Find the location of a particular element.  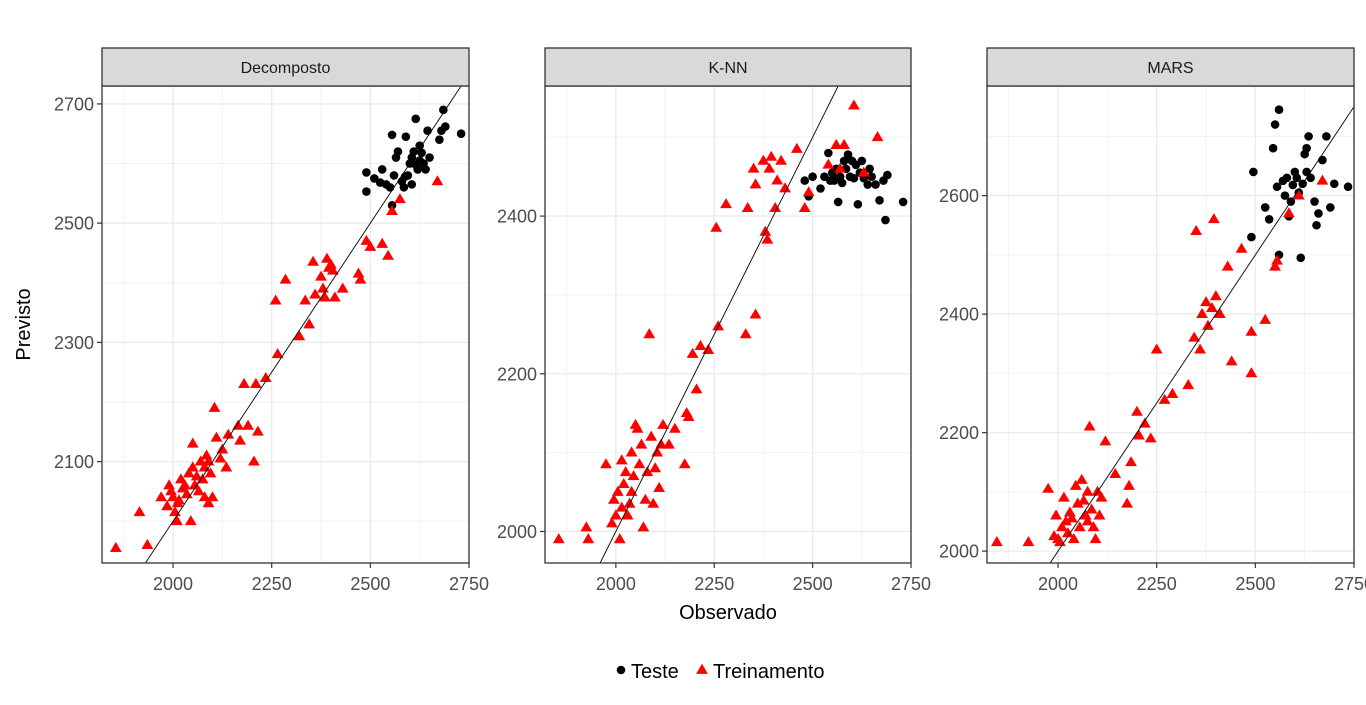

x-axis-title: Observado is located at coordinates (728, 613).